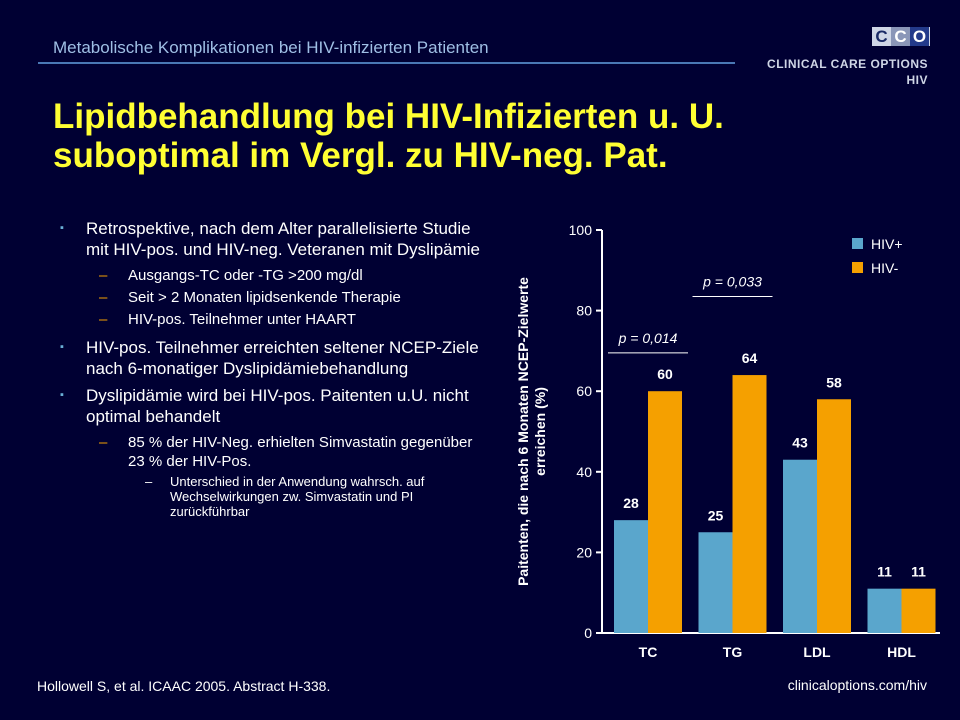 This screenshot has width=960, height=720. Describe the element at coordinates (584, 552) in the screenshot. I see `y-tick-label: 20` at that location.